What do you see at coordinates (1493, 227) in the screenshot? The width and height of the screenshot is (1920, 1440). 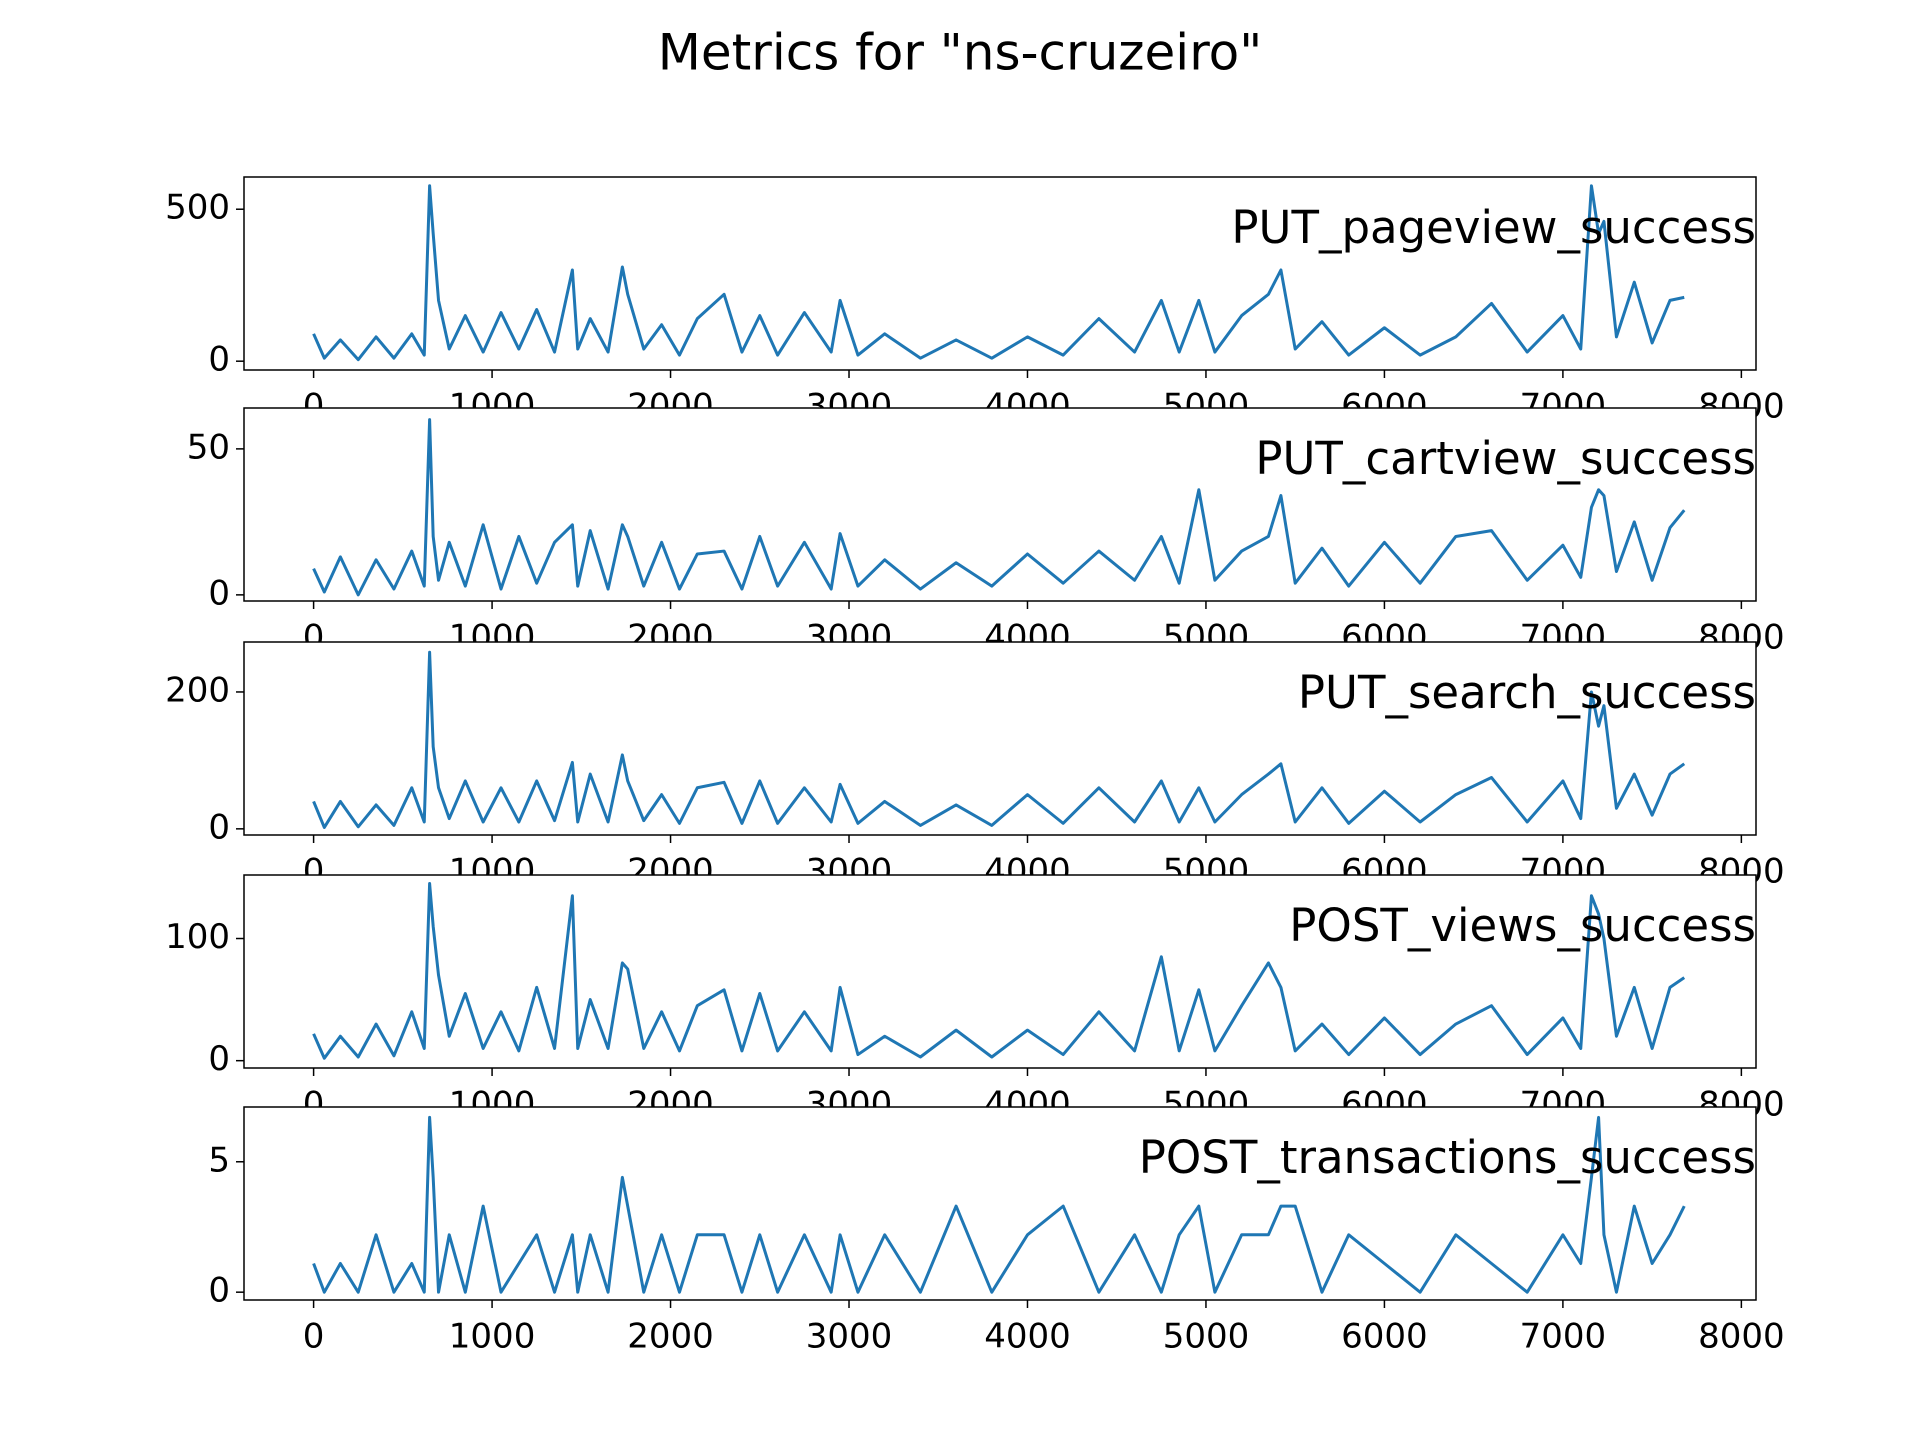 I see `series-annotation: PUT_pageview_success` at bounding box center [1493, 227].